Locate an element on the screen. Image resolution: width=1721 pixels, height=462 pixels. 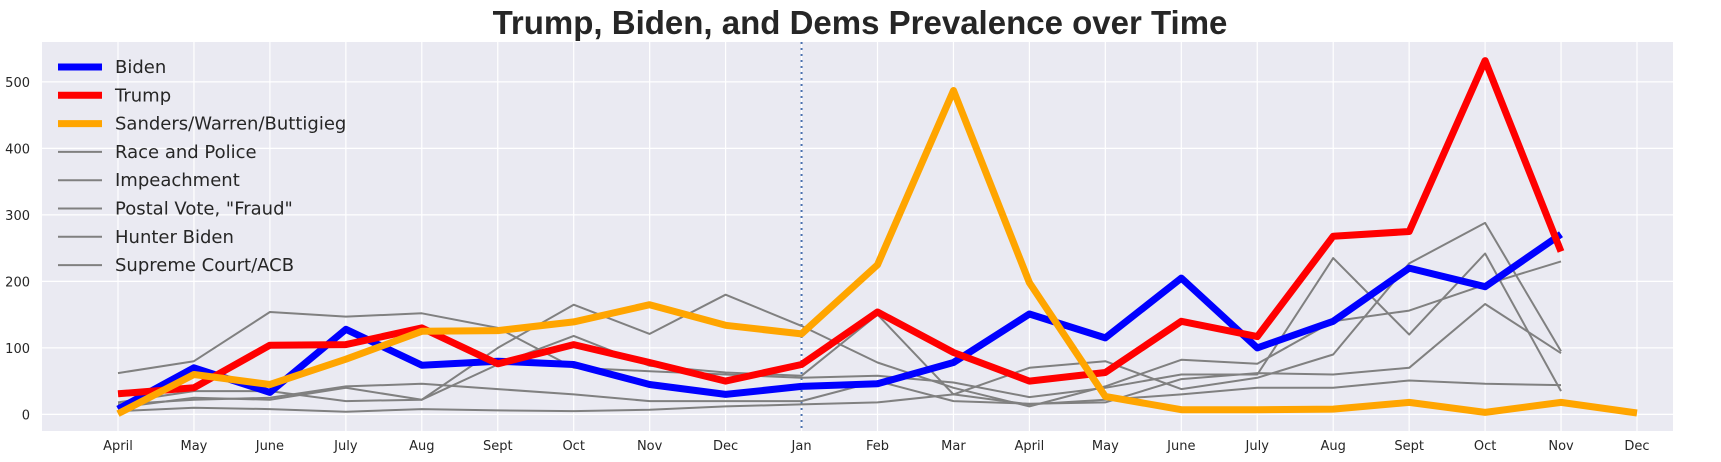
x-tick-label-15: July is located at coordinates (1257, 446).